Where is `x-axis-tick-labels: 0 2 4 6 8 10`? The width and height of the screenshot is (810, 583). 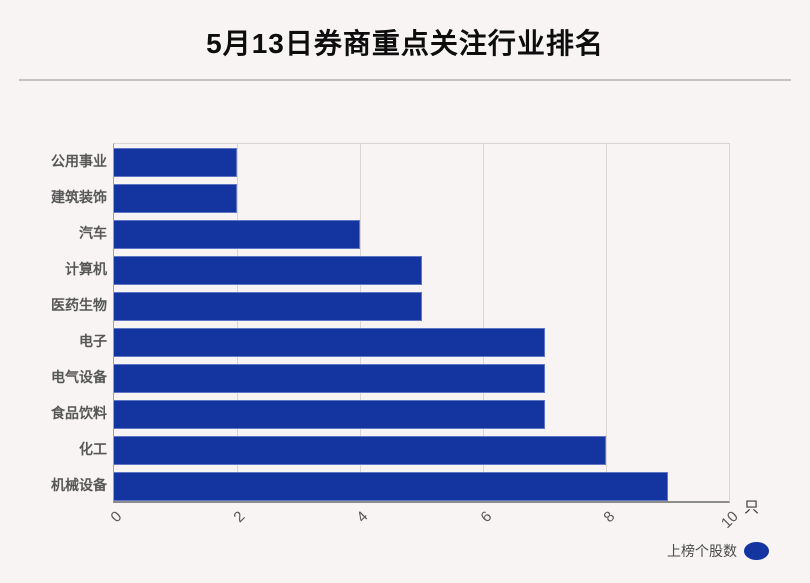
x-axis-tick-labels: 0 2 4 6 8 10 is located at coordinates (424, 527).